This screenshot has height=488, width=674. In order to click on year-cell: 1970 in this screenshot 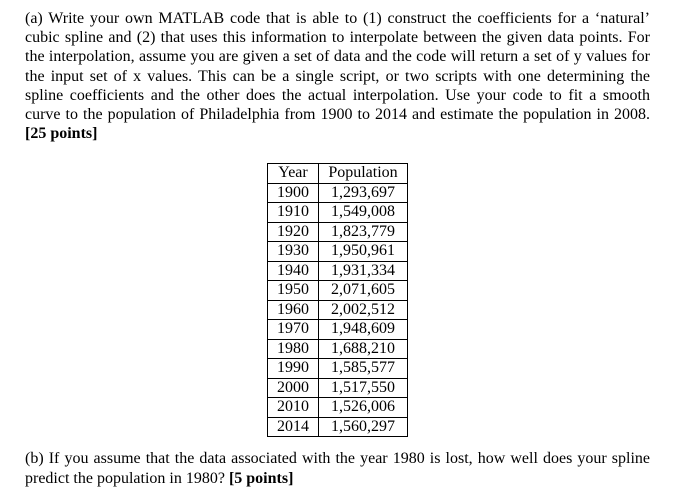, I will do `click(293, 329)`.